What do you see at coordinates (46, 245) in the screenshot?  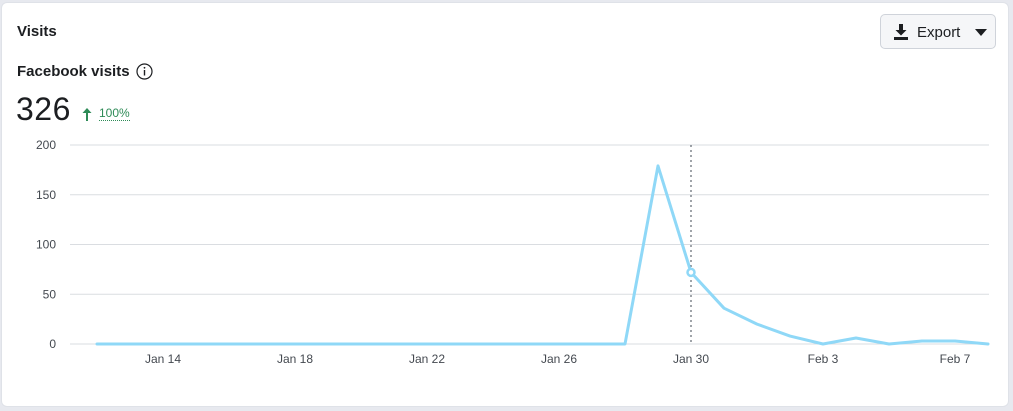 I see `y-tick-label: 100` at bounding box center [46, 245].